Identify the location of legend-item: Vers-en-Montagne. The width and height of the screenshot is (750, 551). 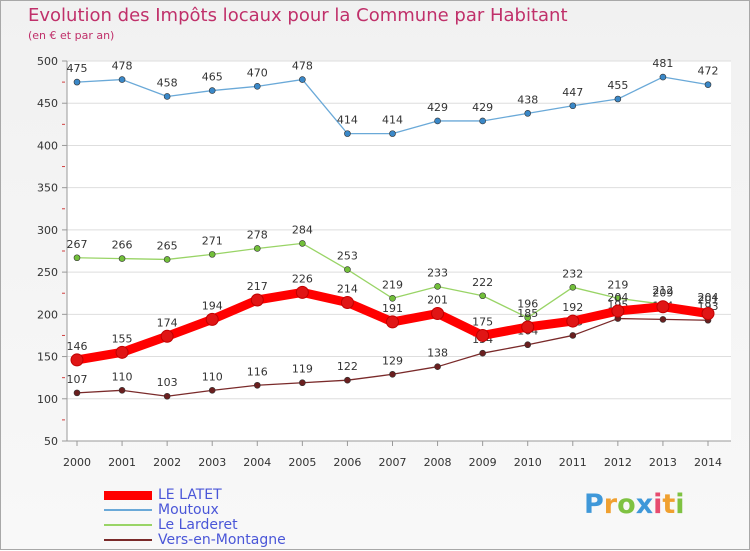
(195, 540).